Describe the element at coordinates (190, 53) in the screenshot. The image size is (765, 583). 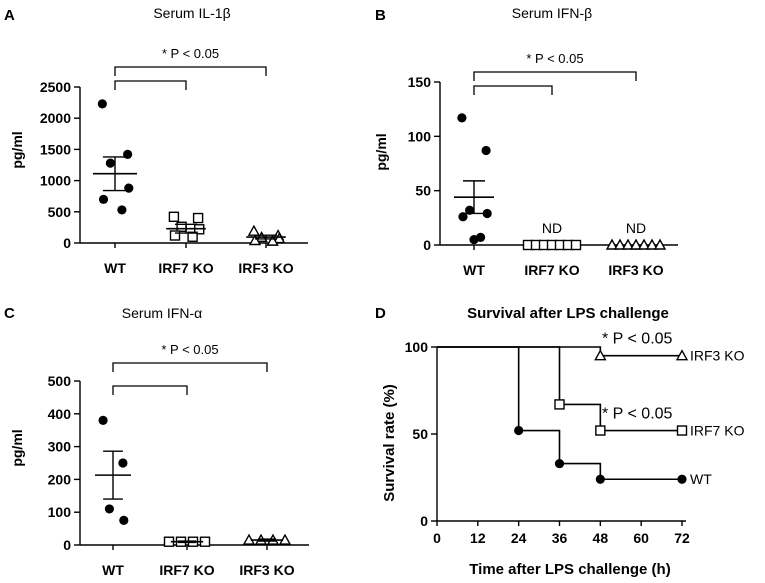
I see `panel-a-significance-label: * P < 0.05` at that location.